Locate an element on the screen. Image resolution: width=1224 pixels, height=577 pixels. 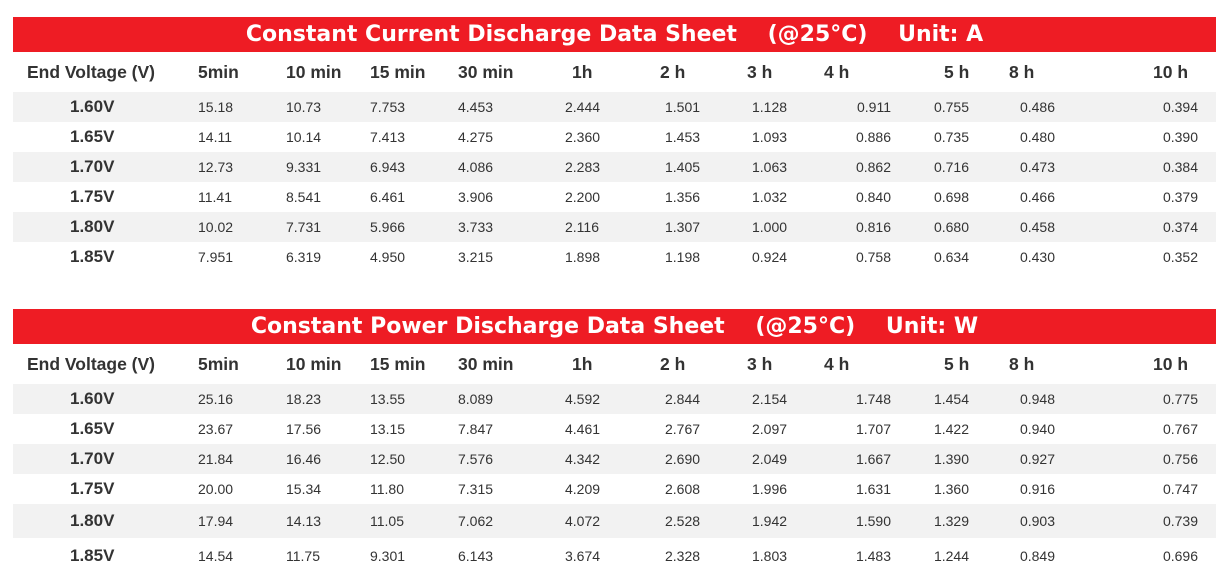
value-cell: 0.916 is located at coordinates (1037, 489).